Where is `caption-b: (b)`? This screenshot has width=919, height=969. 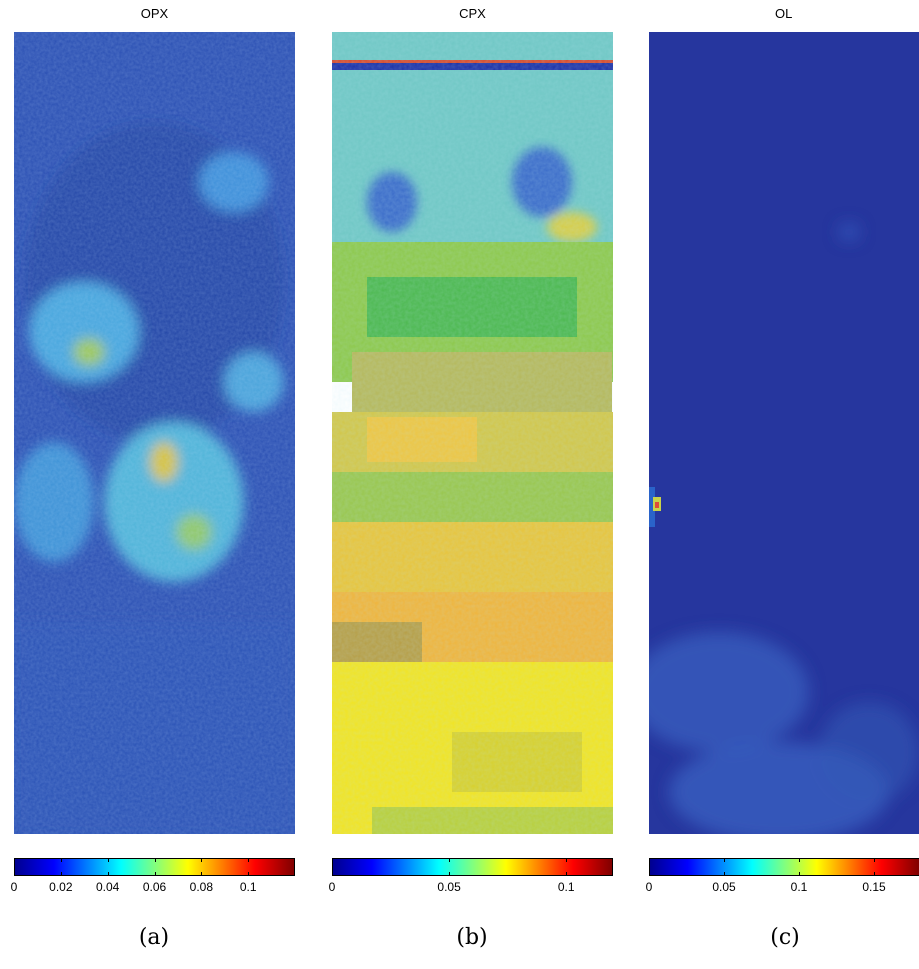
caption-b: (b) is located at coordinates (472, 937).